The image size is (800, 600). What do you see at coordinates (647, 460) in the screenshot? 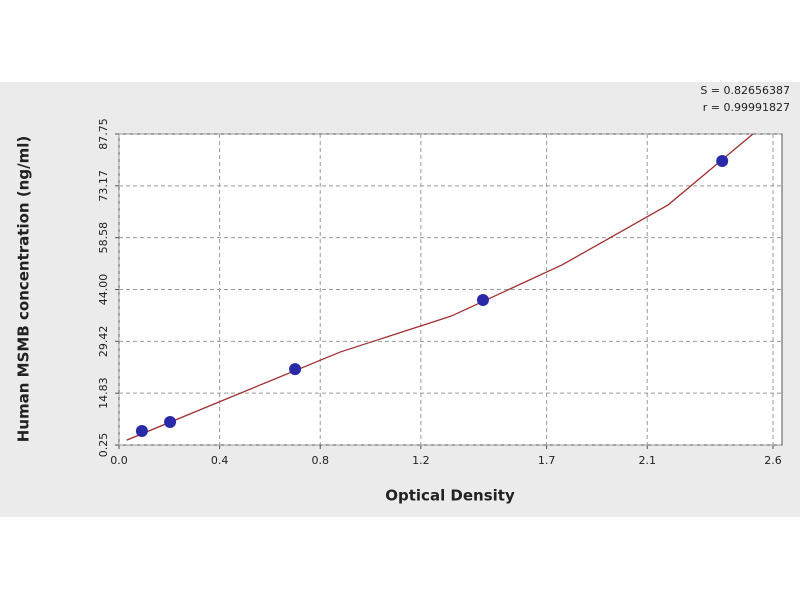
I see `x-tick-label: 2.1` at bounding box center [647, 460].